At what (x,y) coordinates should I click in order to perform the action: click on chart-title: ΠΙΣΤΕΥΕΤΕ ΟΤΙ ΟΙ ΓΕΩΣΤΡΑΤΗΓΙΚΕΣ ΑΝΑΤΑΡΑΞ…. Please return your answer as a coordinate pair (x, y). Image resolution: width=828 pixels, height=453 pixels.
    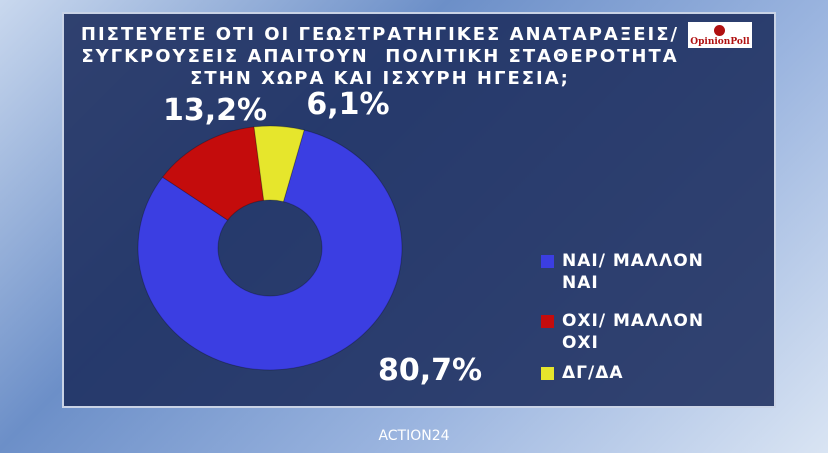
    Looking at the image, I should click on (380, 57).